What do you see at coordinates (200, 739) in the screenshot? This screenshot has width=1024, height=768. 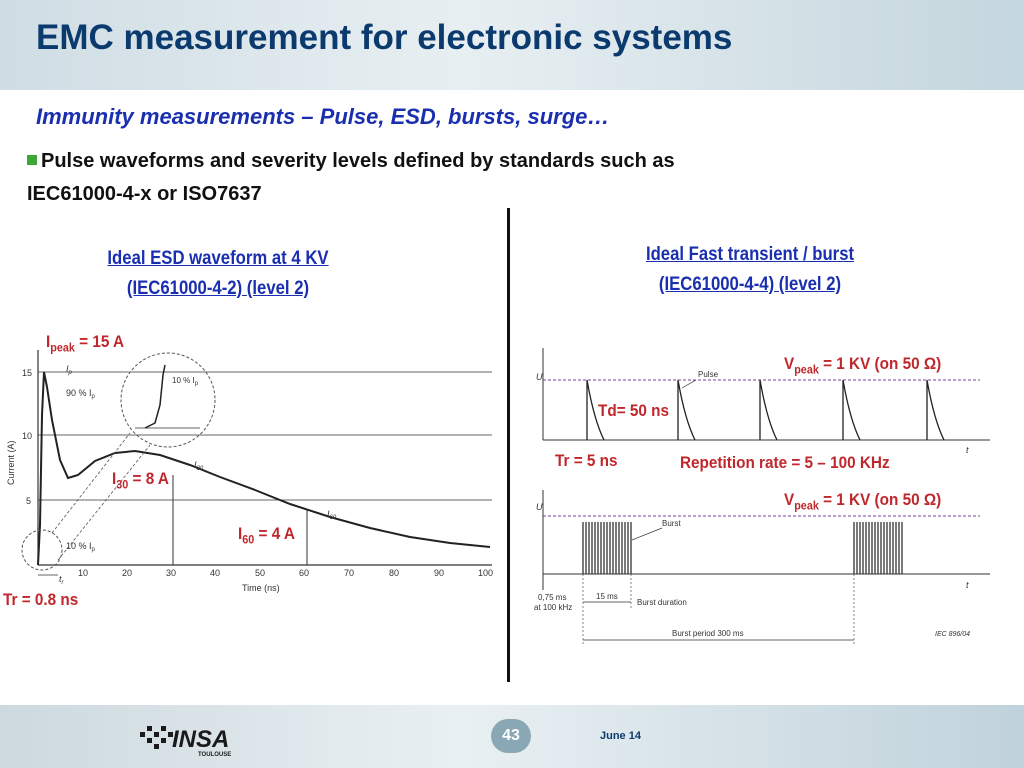 I see `svg-text: INSA` at bounding box center [200, 739].